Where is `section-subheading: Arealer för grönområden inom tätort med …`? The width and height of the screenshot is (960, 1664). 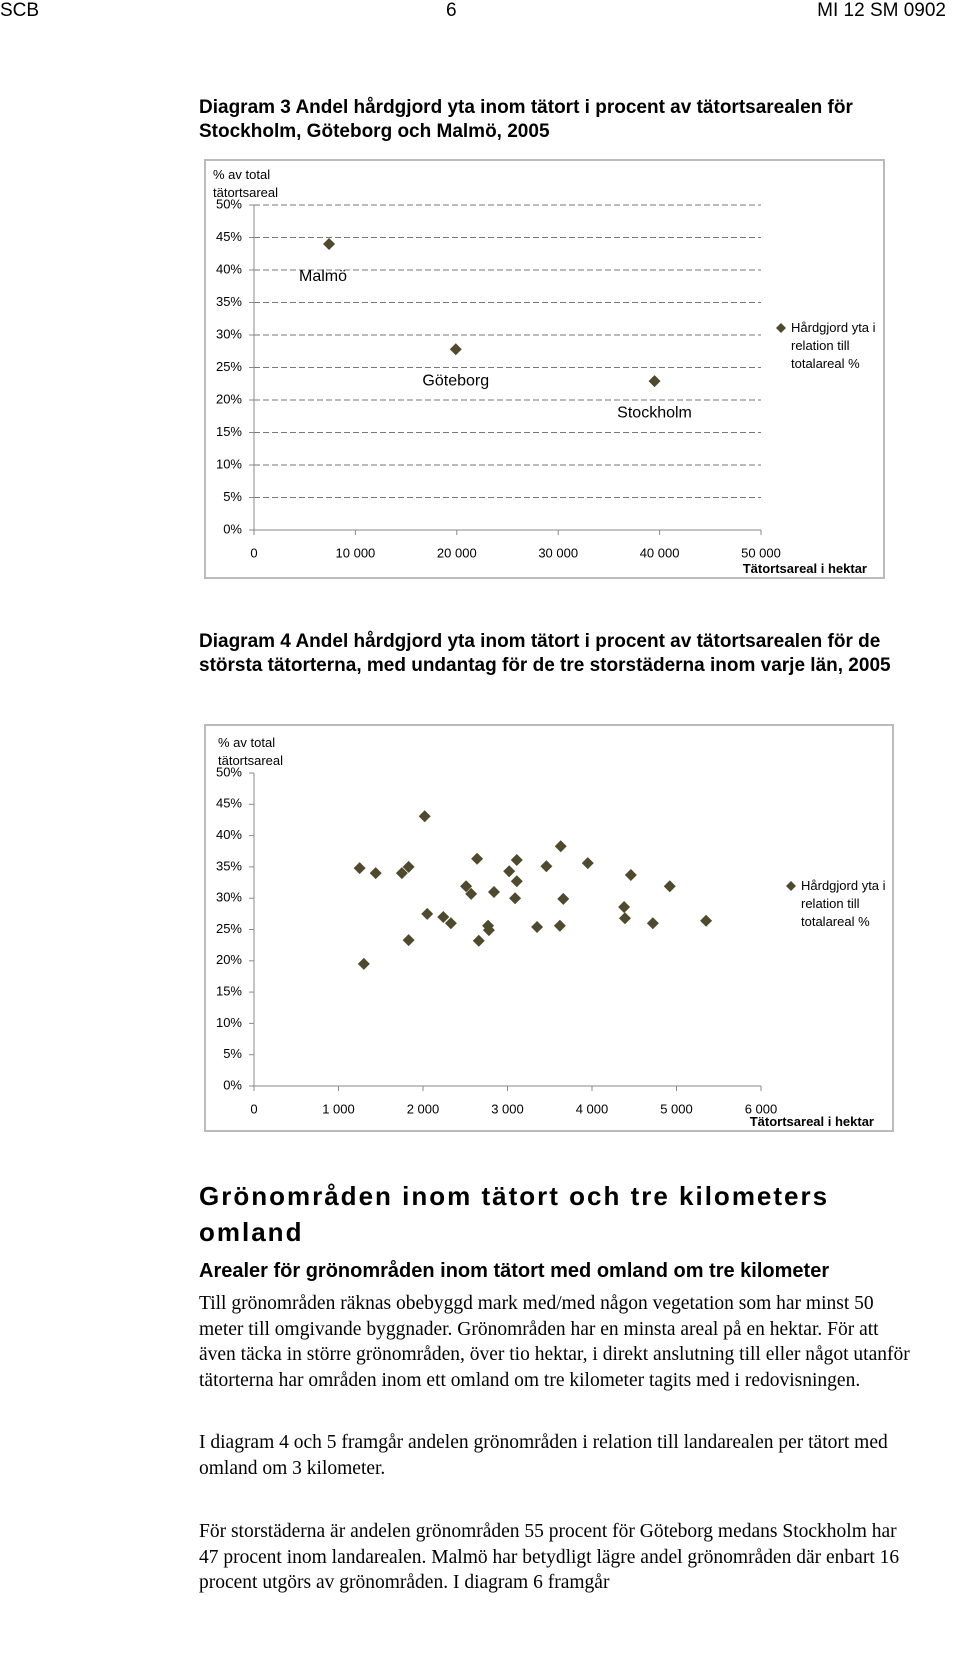 section-subheading: Arealer för grönområden inom tätort med … is located at coordinates (514, 1271).